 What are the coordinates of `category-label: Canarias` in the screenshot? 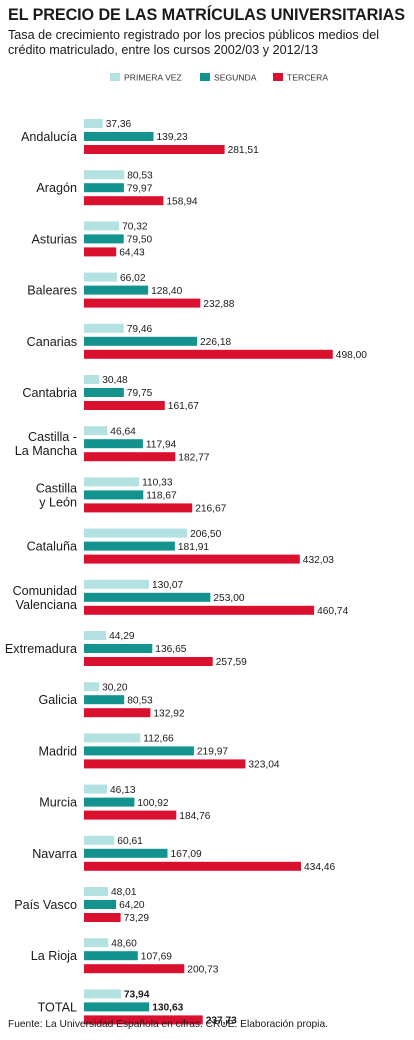 It's located at (52, 342).